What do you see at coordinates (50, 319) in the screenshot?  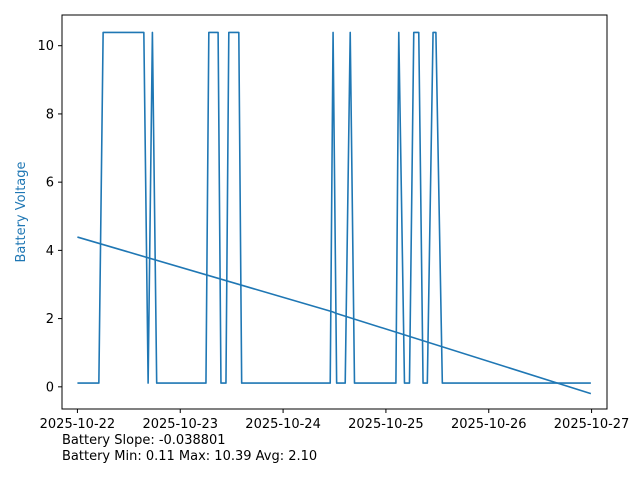 I see `y-tick-label: 2` at bounding box center [50, 319].